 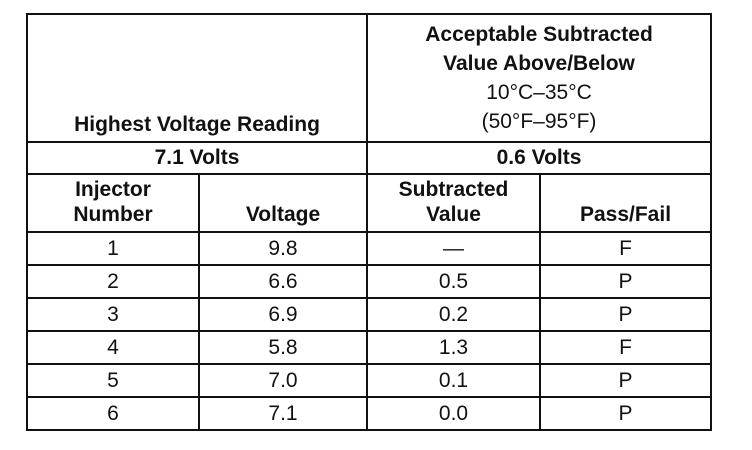 What do you see at coordinates (113, 214) in the screenshot?
I see `injector-header-line2: Number` at bounding box center [113, 214].